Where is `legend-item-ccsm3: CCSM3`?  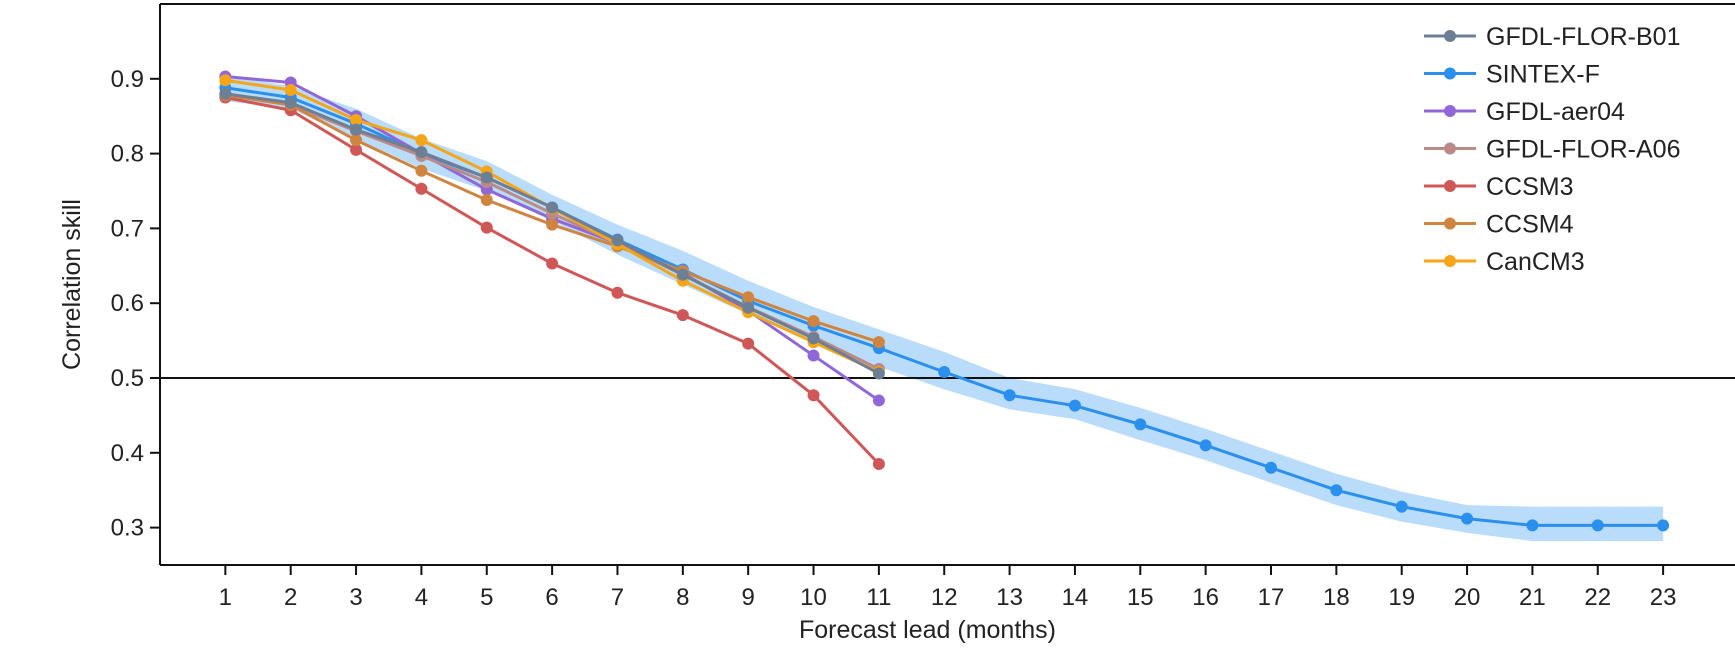 legend-item-ccsm3: CCSM3 is located at coordinates (1499, 187).